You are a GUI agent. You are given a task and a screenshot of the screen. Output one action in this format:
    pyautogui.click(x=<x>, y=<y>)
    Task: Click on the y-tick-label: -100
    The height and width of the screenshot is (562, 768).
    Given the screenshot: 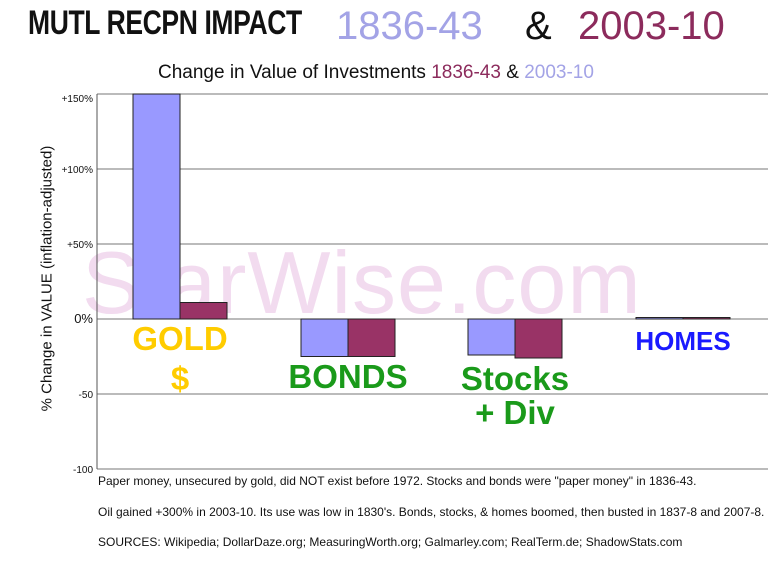 What is the action you would take?
    pyautogui.click(x=83, y=470)
    